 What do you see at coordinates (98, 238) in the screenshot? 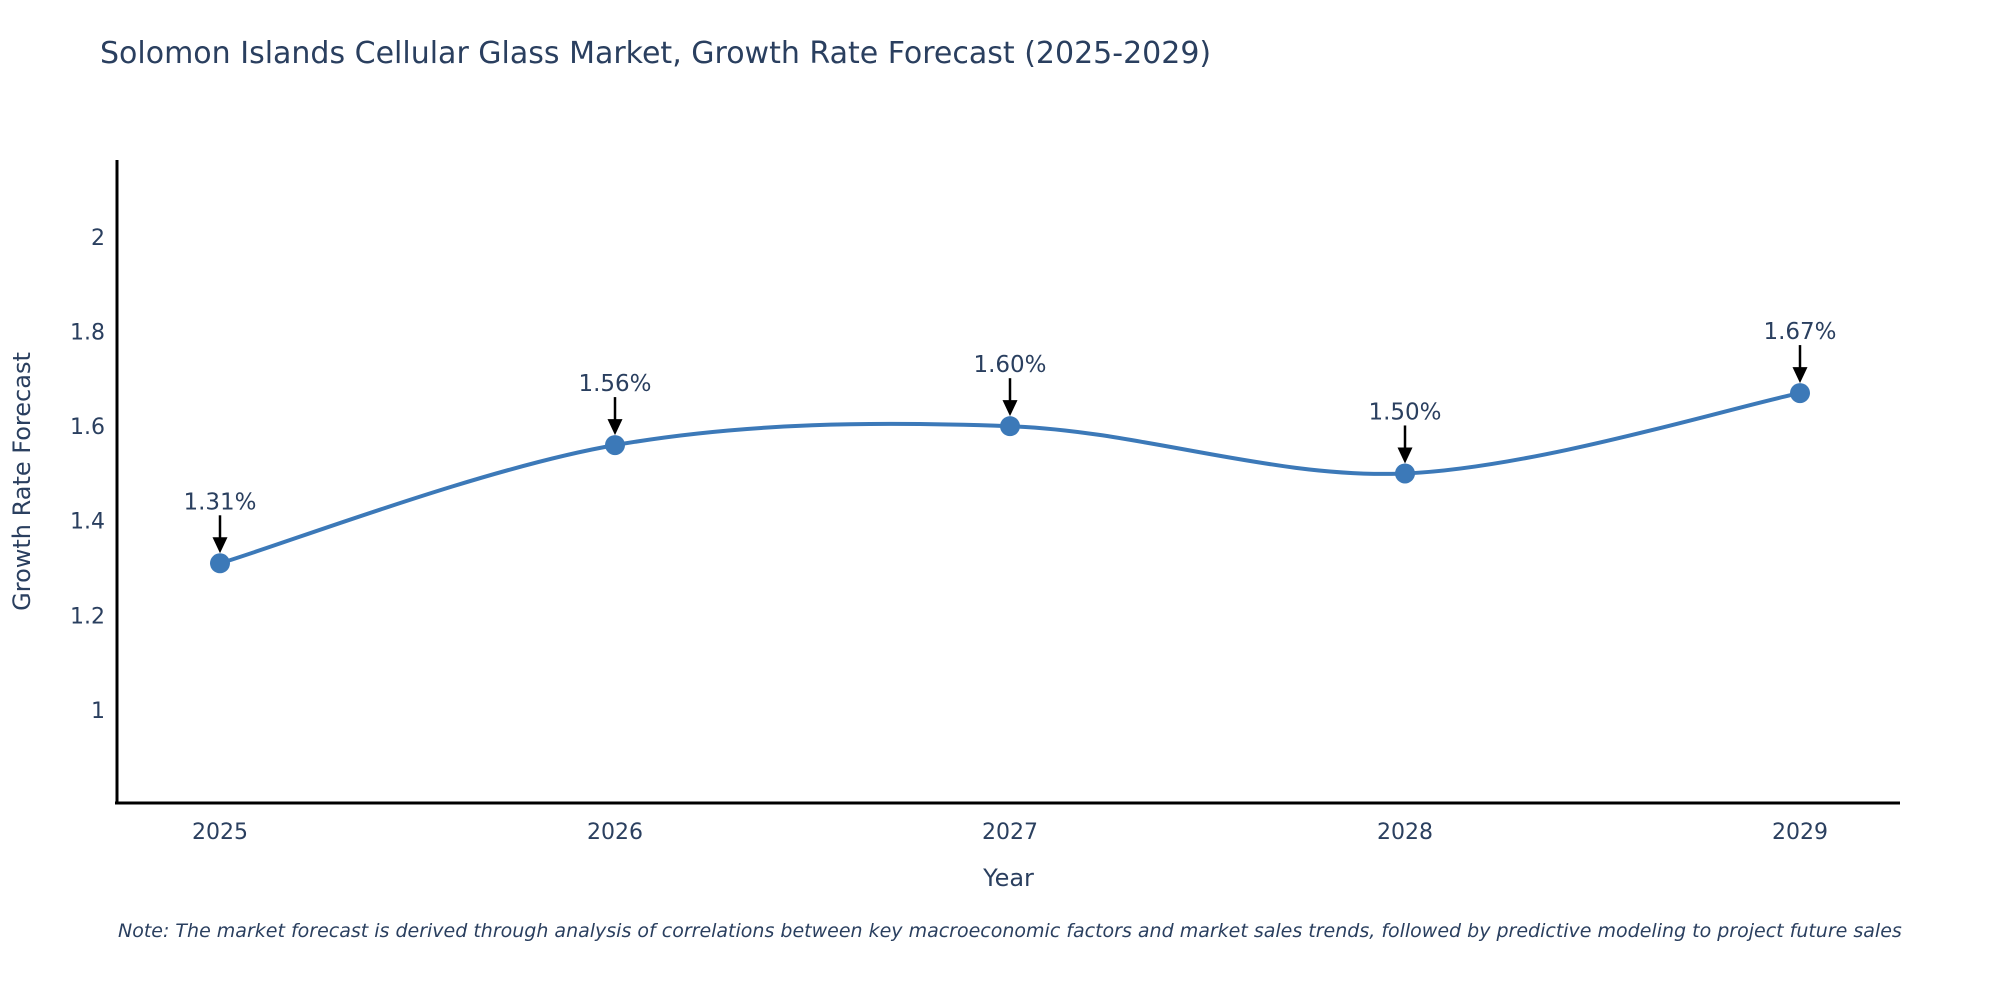
I see `y-tick-label: 2` at bounding box center [98, 238].